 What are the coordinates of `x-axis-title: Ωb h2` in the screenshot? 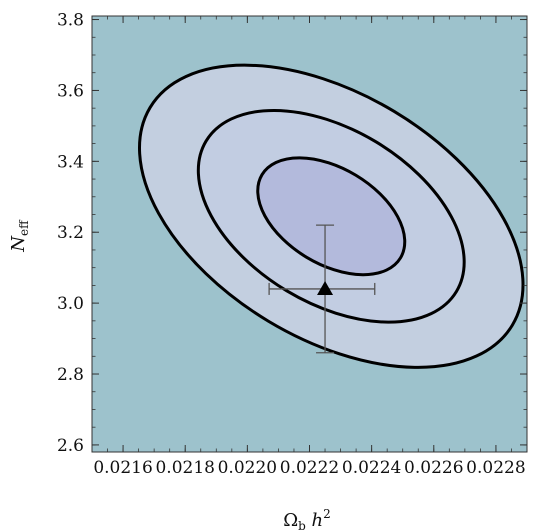 It's located at (307, 519).